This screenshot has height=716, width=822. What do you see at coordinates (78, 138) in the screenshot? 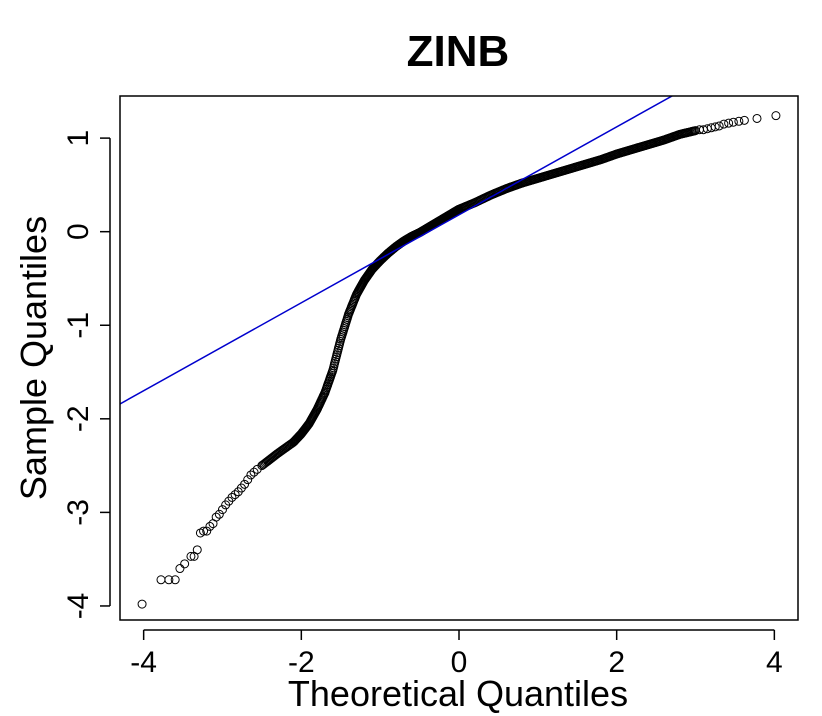
I see `y-tick-label: 1` at bounding box center [78, 138].